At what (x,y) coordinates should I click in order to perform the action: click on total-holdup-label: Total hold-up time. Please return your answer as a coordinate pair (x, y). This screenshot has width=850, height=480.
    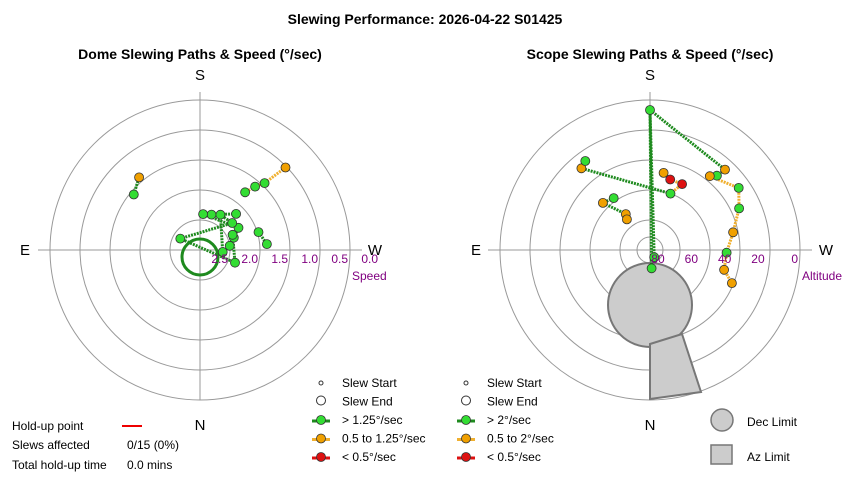
    Looking at the image, I should click on (59, 465).